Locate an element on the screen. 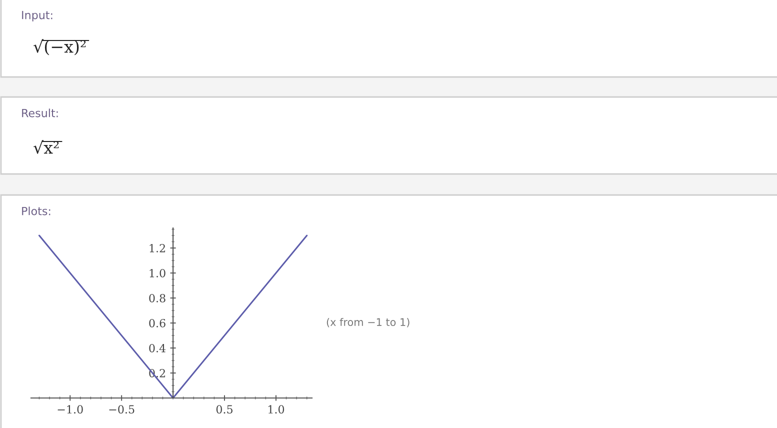  x-tick-label: 0.5 is located at coordinates (224, 409).